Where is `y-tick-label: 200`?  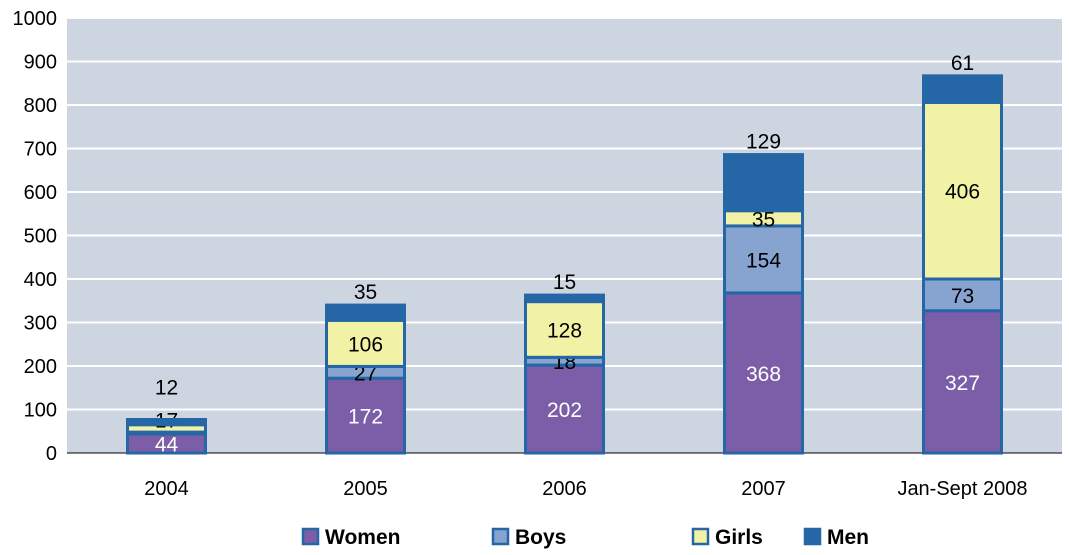
y-tick-label: 200 is located at coordinates (40, 367).